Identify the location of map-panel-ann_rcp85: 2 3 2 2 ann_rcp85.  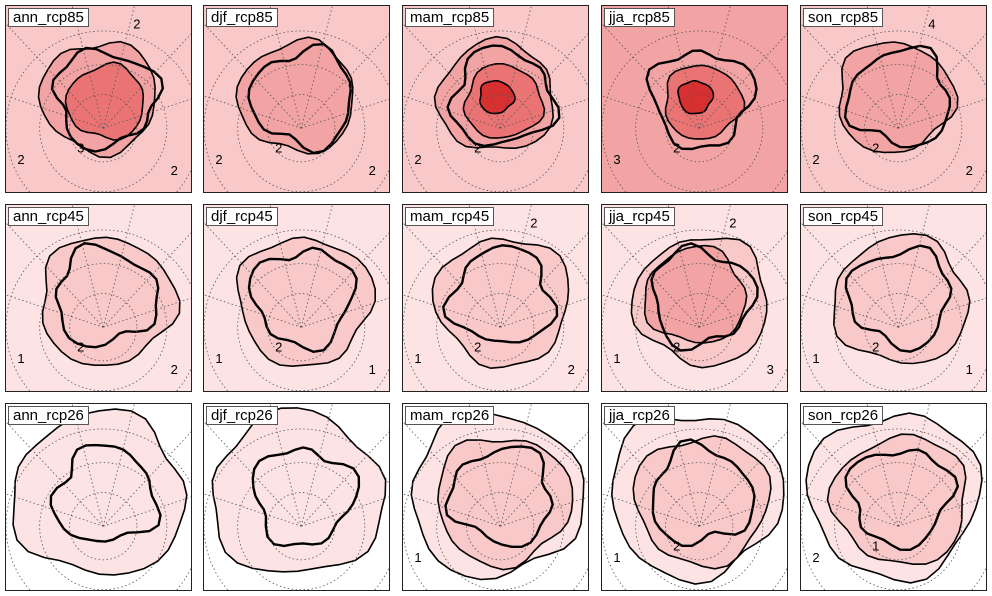
(98, 99).